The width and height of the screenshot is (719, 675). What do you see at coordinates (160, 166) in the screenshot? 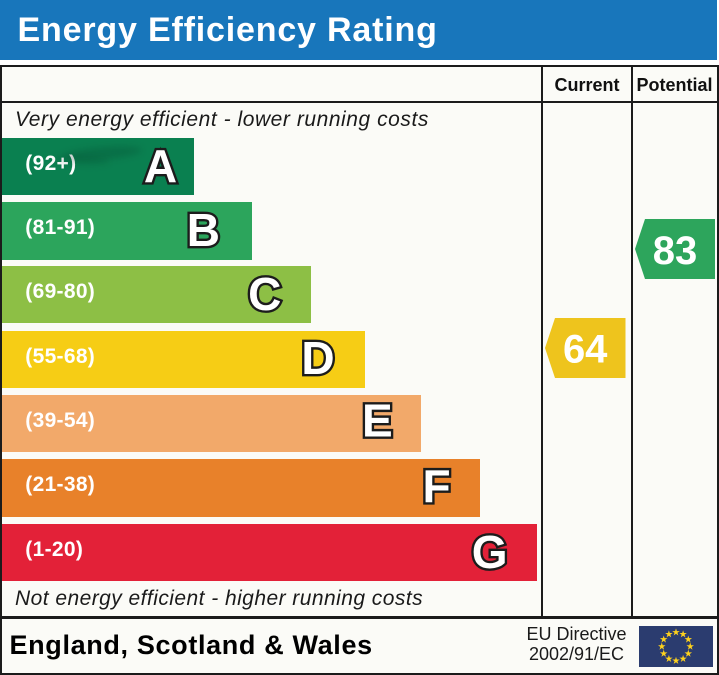
I see `svg-text: A` at bounding box center [160, 166].